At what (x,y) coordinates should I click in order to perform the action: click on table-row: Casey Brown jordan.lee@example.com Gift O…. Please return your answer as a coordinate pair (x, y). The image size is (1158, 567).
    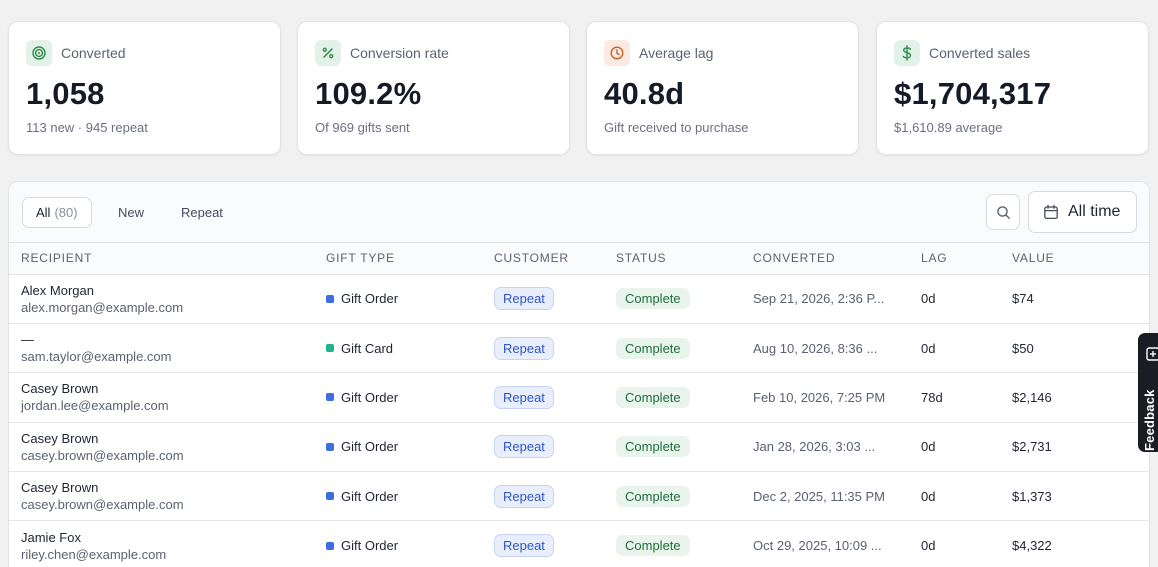
    Looking at the image, I should click on (579, 398).